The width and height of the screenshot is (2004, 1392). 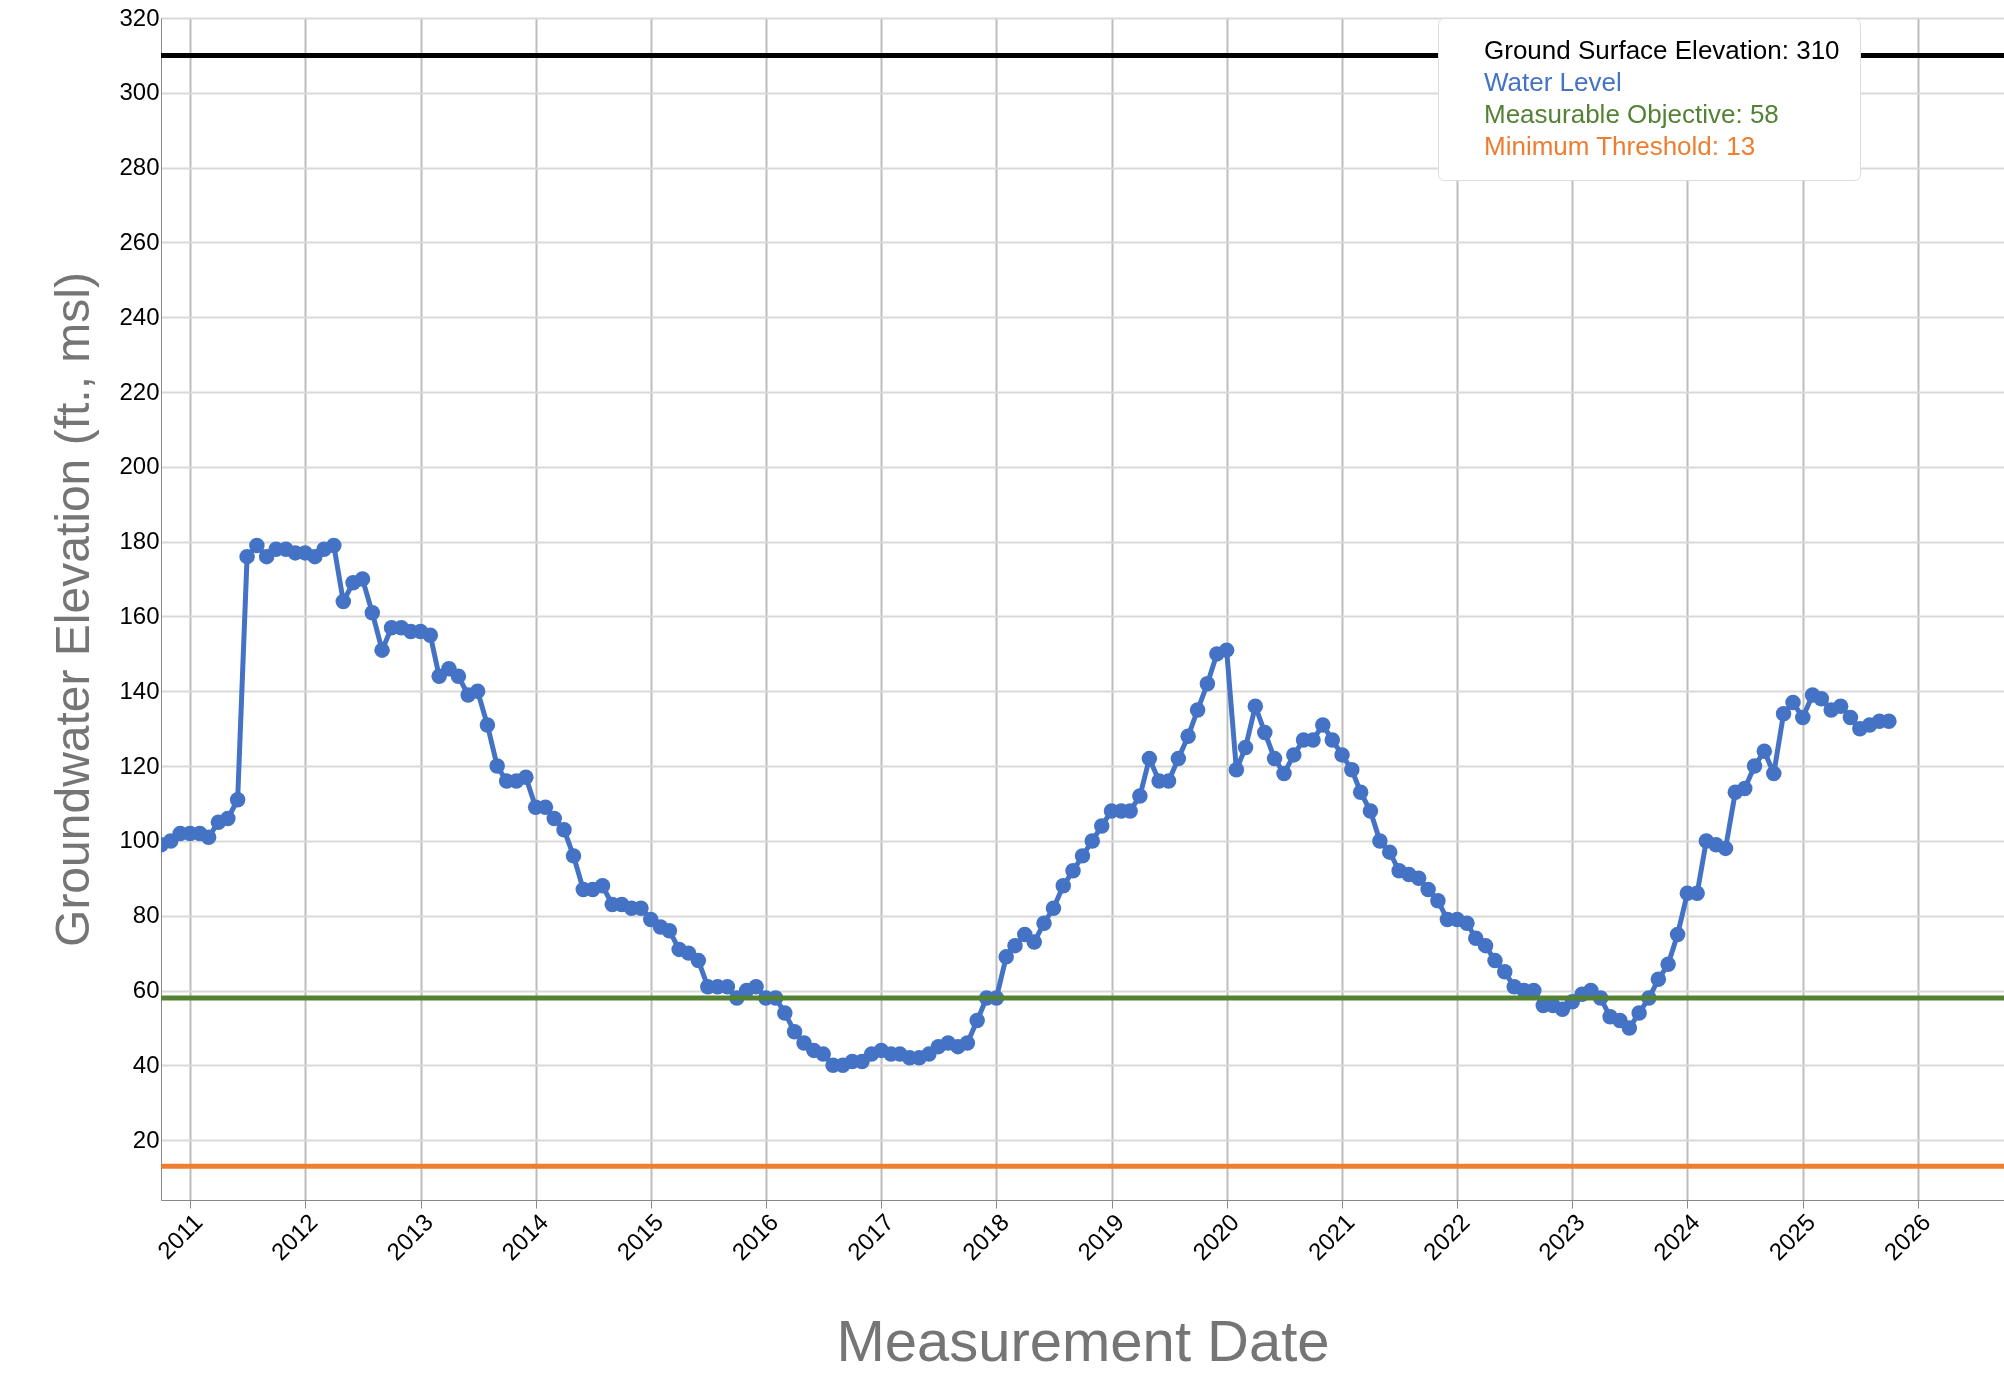 I want to click on y-tick-label: 280, so click(x=139, y=167).